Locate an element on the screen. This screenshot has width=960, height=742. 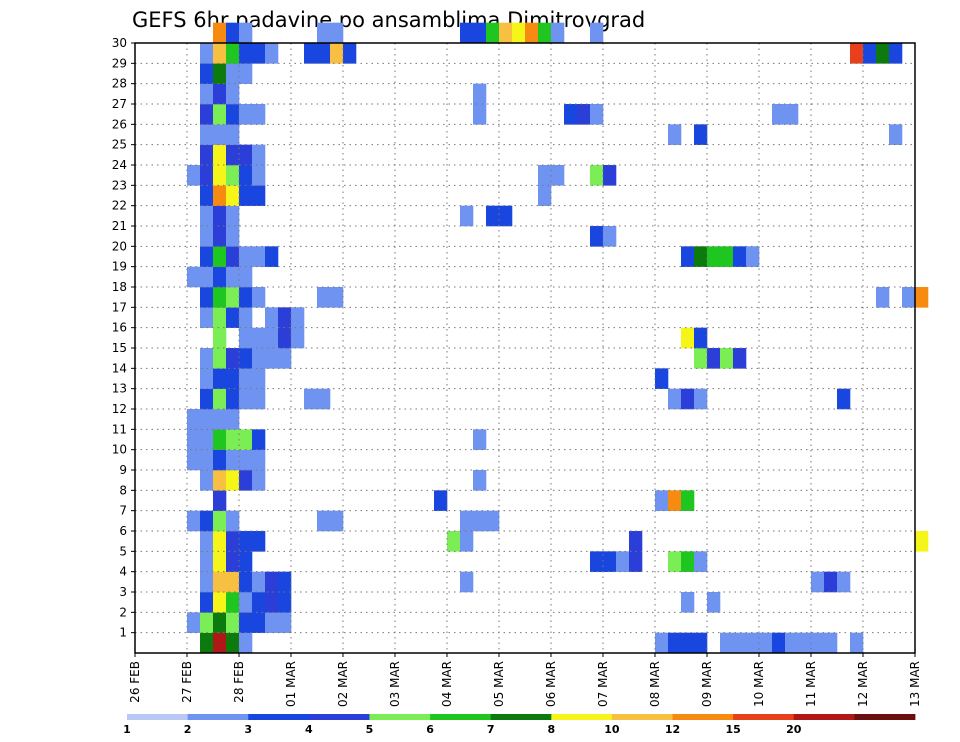
color-legend: 1 2 3 4 5 6 7 8 10 12 15 20 is located at coordinates (519, 725).